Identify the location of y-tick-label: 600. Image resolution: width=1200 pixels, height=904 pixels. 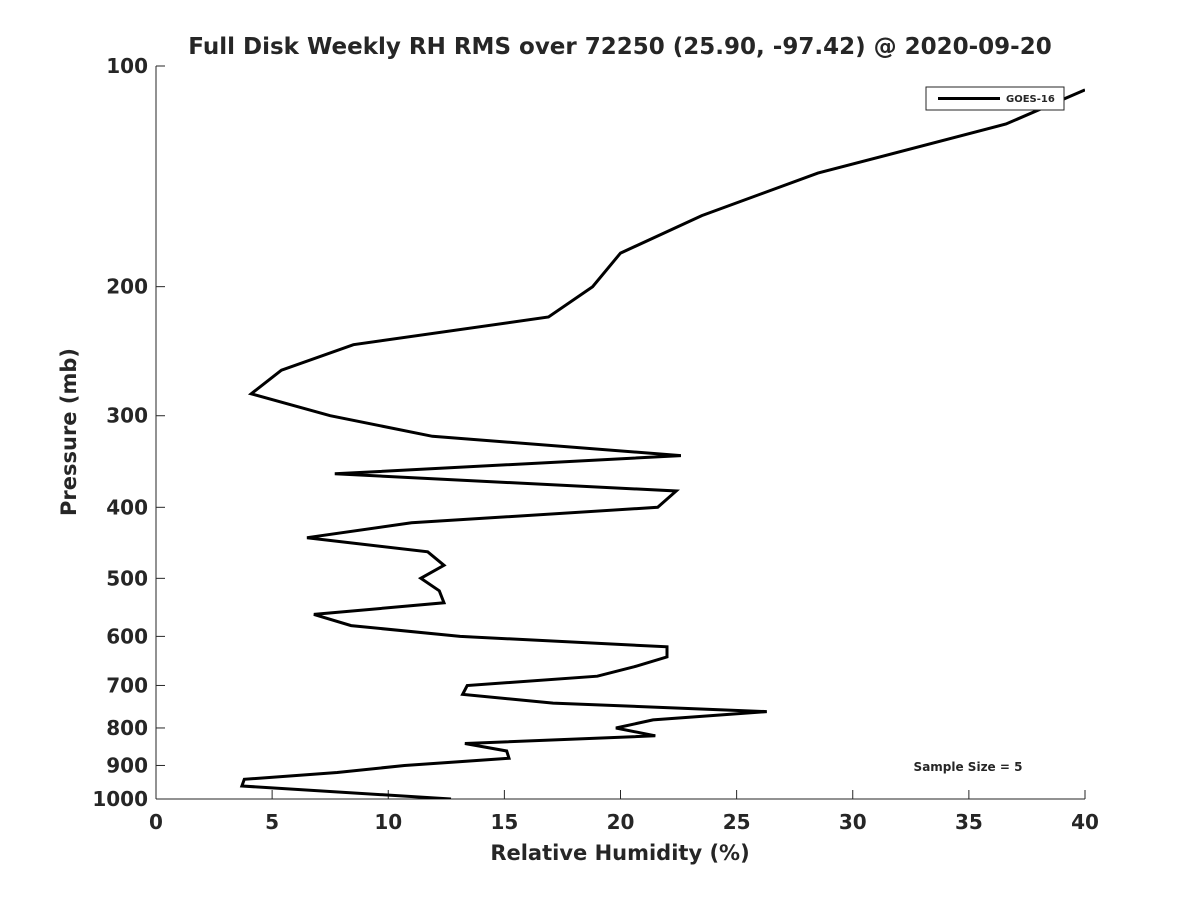
(127, 636).